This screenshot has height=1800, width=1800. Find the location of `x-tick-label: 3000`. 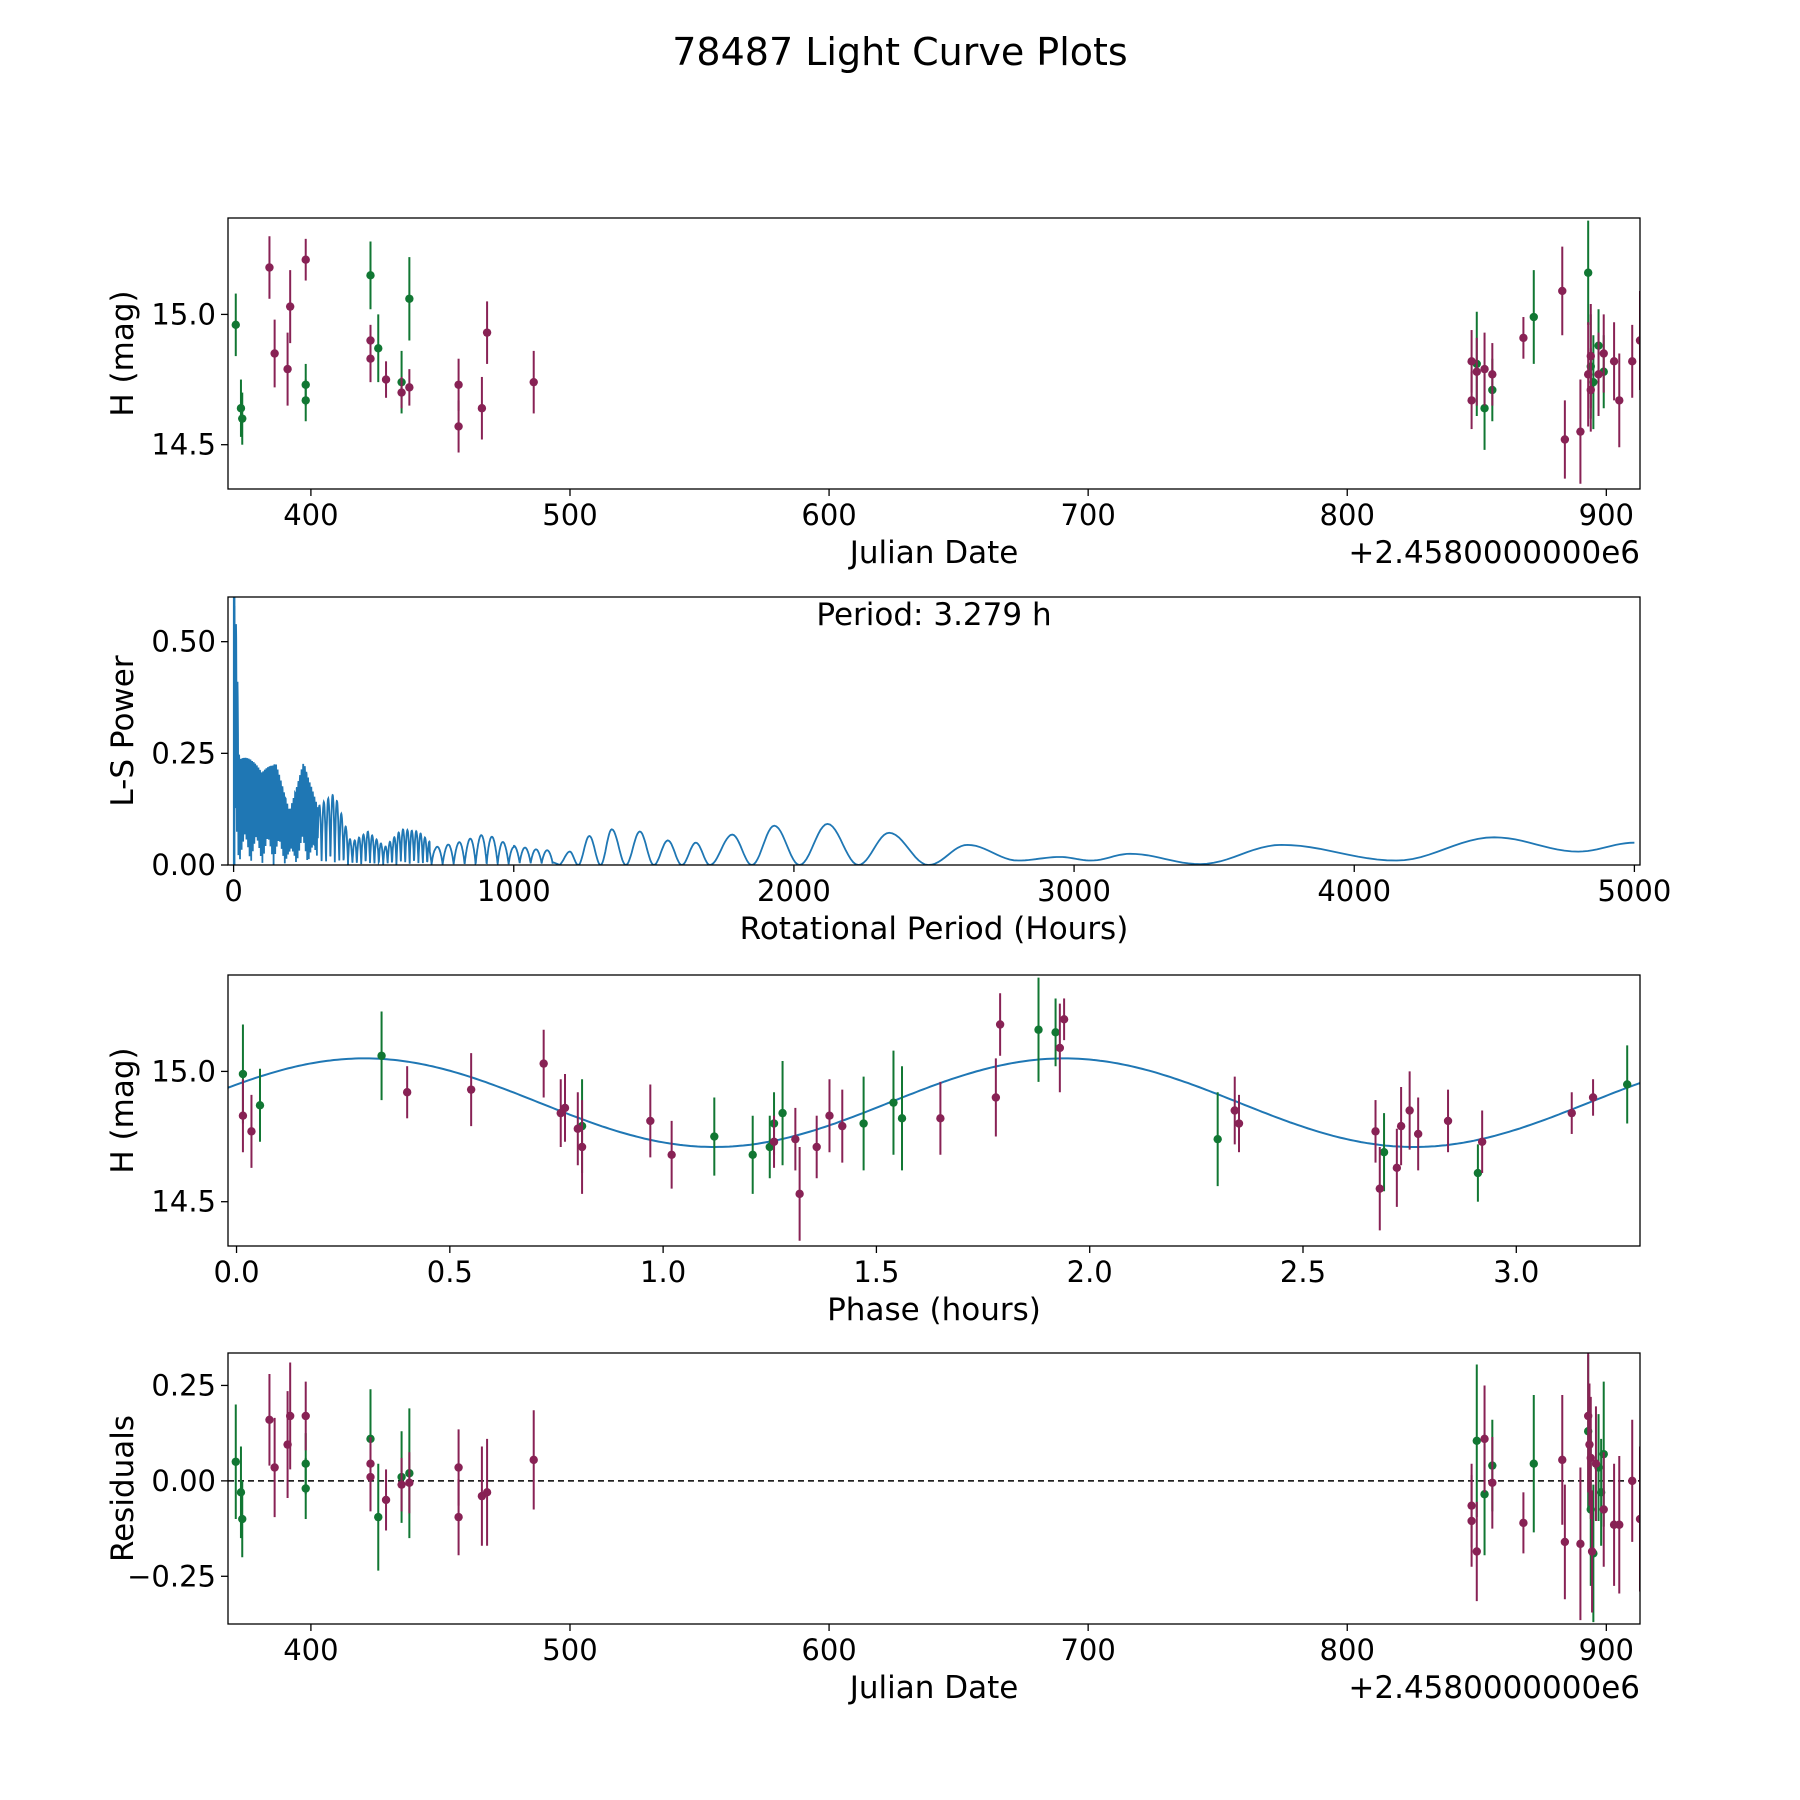

x-tick-label: 3000 is located at coordinates (1074, 891).